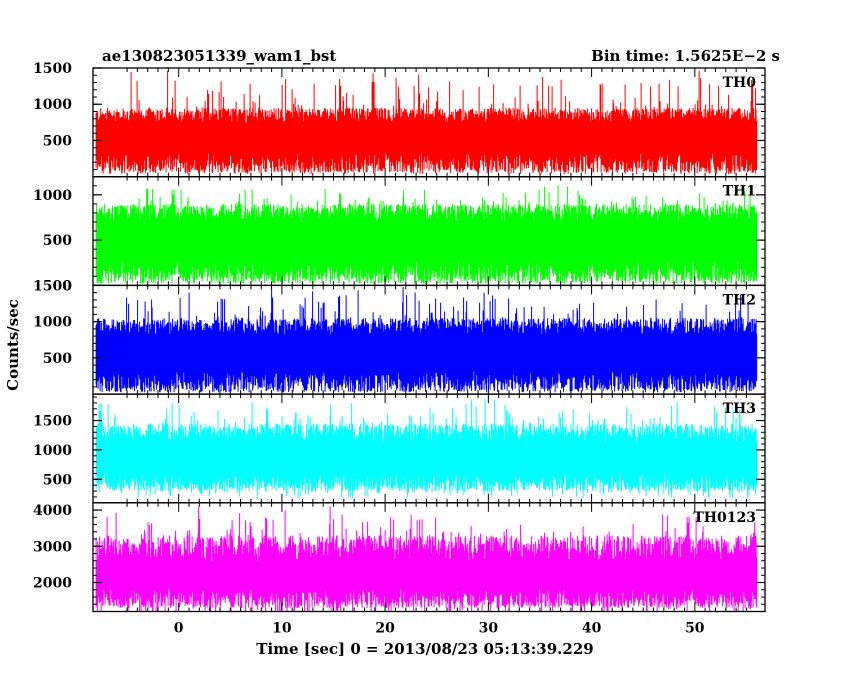  I want to click on series-trace-th1, so click(426, 234).